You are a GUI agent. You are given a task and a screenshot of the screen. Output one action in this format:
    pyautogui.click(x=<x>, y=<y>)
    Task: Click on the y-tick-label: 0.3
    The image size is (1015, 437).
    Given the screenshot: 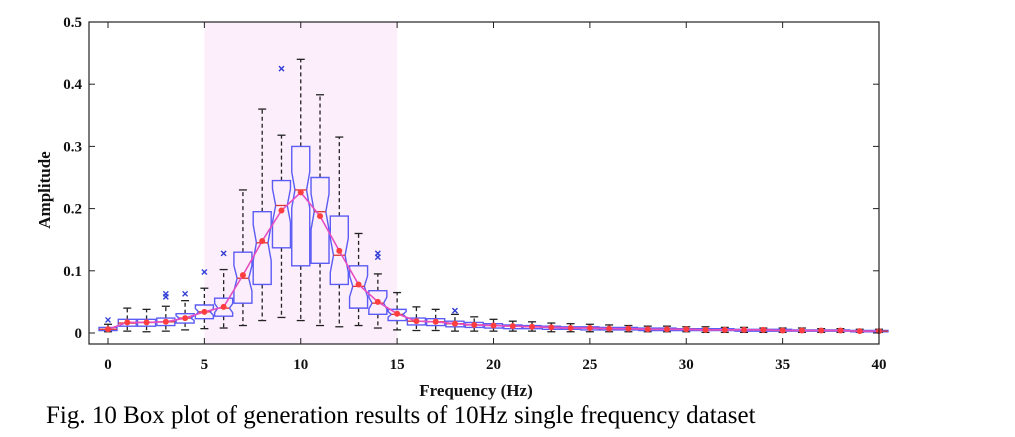 What is the action you would take?
    pyautogui.click(x=72, y=147)
    